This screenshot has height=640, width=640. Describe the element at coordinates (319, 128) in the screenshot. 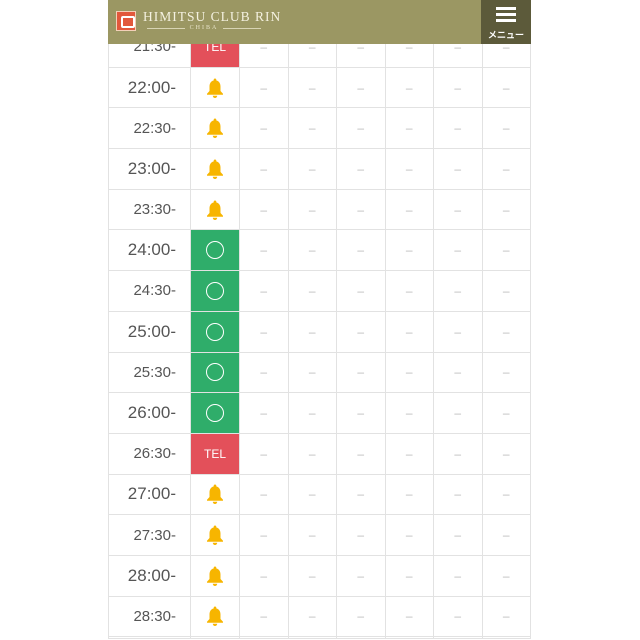

I see `schedule-row: 22:30- – – – – – –` at that location.